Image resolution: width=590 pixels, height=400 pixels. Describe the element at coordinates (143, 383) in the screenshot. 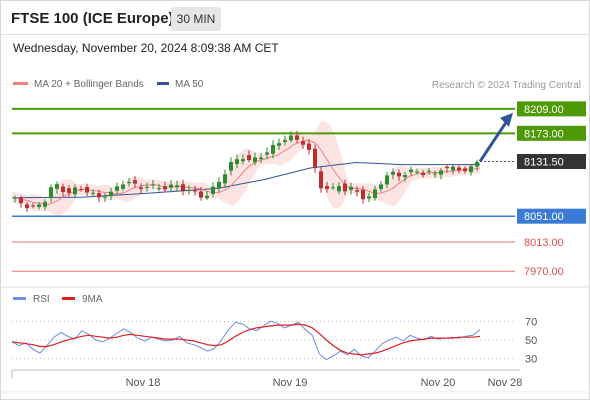

I see `x-tick-label: Nov 18` at that location.